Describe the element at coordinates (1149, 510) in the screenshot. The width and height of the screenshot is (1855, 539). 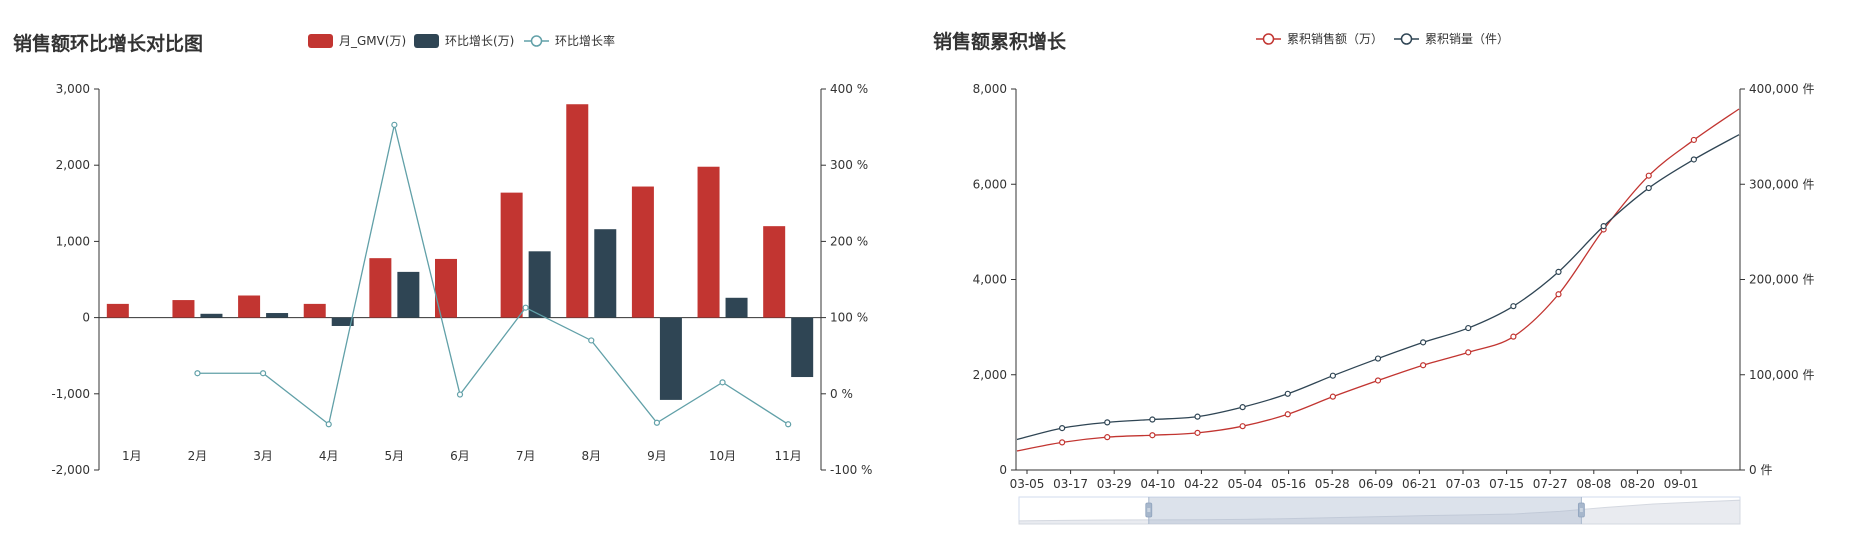
I see `data-zoom-handle-start` at that location.